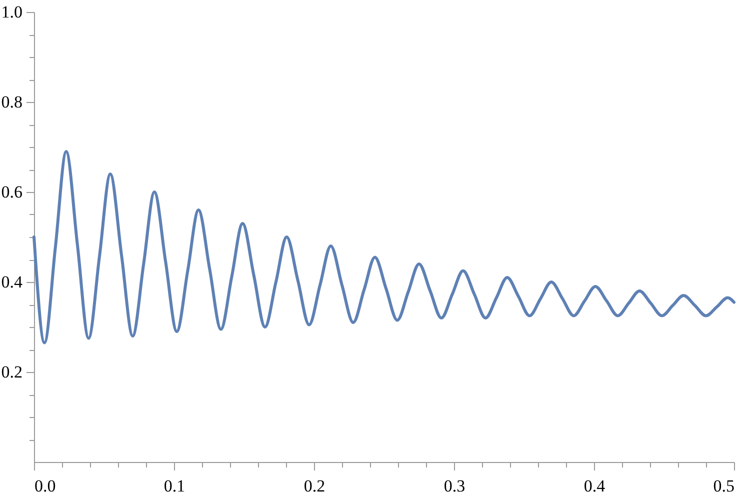  I want to click on x-tick-label: 0.3, so click(455, 486).